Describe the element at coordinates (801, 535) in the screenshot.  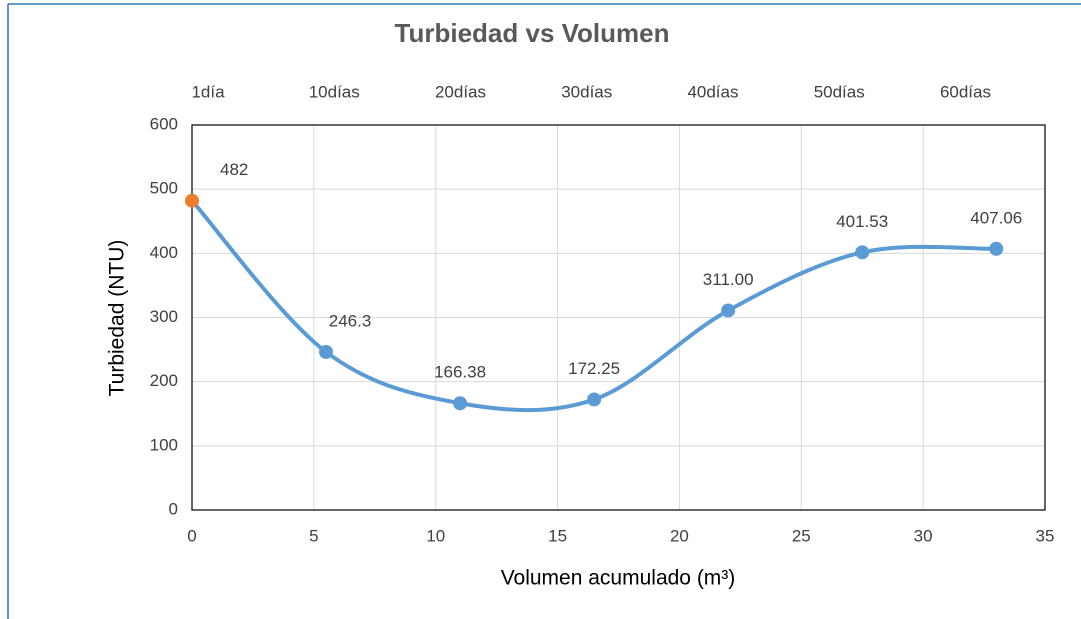
I see `x-tick-label: 25` at that location.